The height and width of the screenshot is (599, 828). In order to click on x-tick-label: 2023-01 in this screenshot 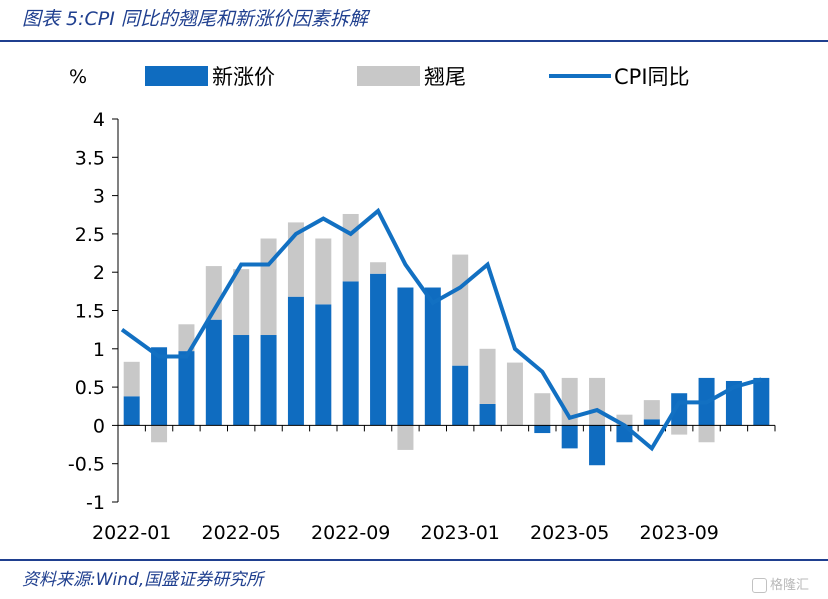, I will do `click(459, 533)`.